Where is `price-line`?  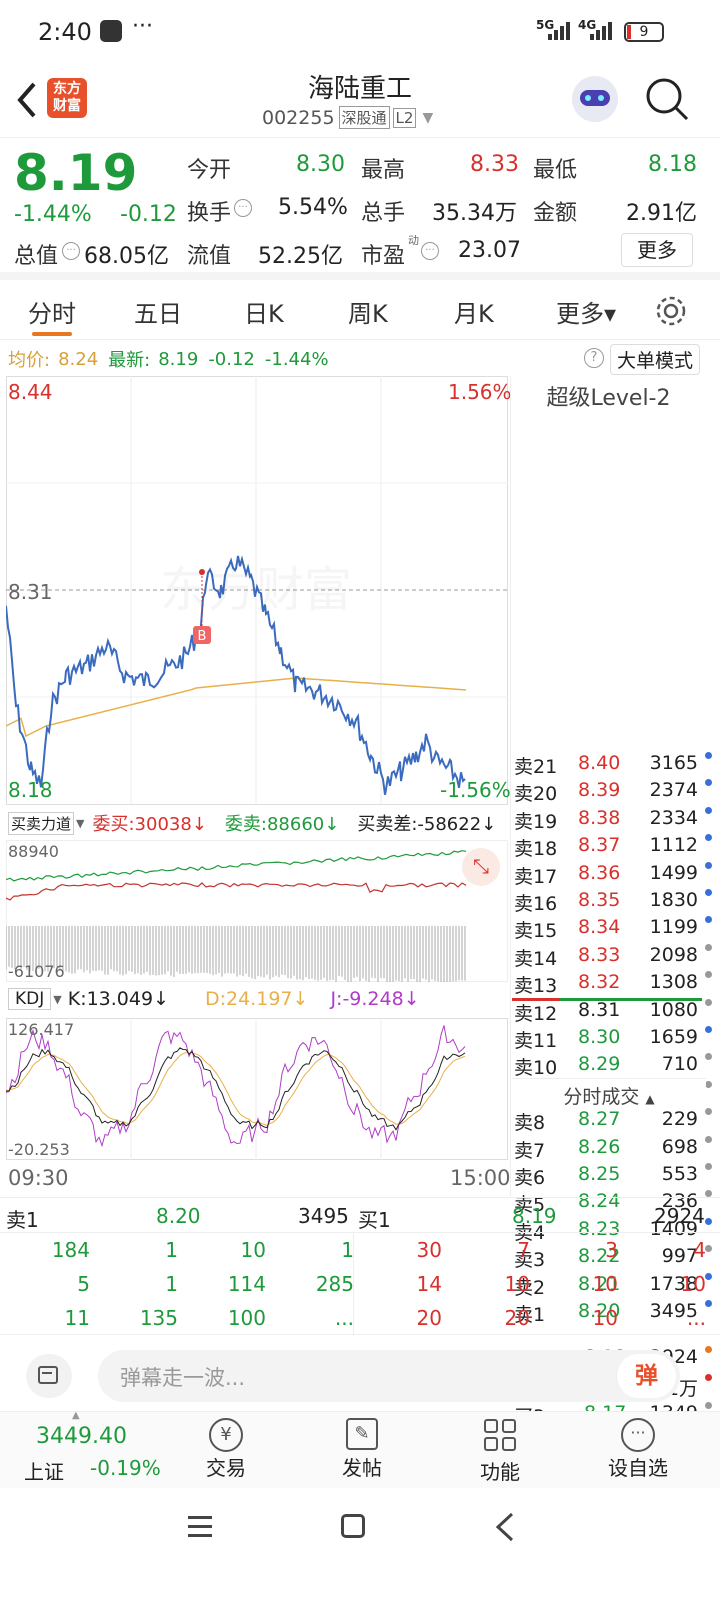 price-line is located at coordinates (236, 675).